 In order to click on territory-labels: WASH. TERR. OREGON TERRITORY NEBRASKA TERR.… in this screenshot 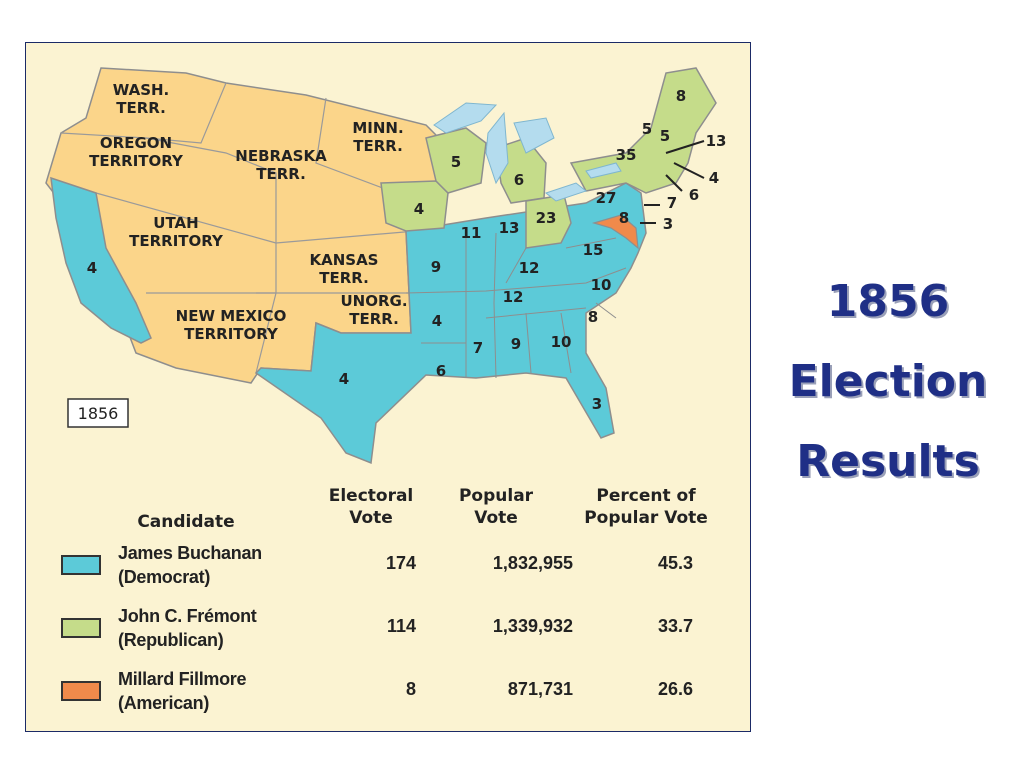, I will do `click(248, 212)`.